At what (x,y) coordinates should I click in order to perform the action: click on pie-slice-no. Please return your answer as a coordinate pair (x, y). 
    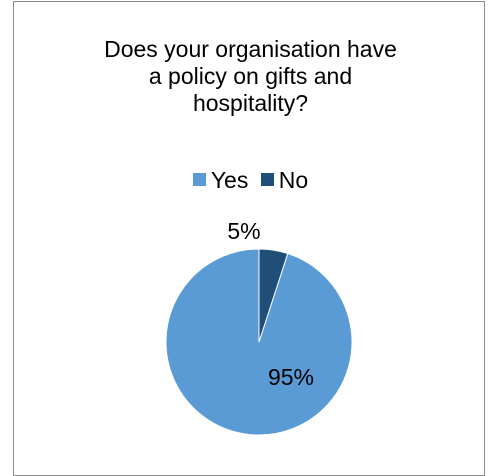
    Looking at the image, I should click on (273, 295).